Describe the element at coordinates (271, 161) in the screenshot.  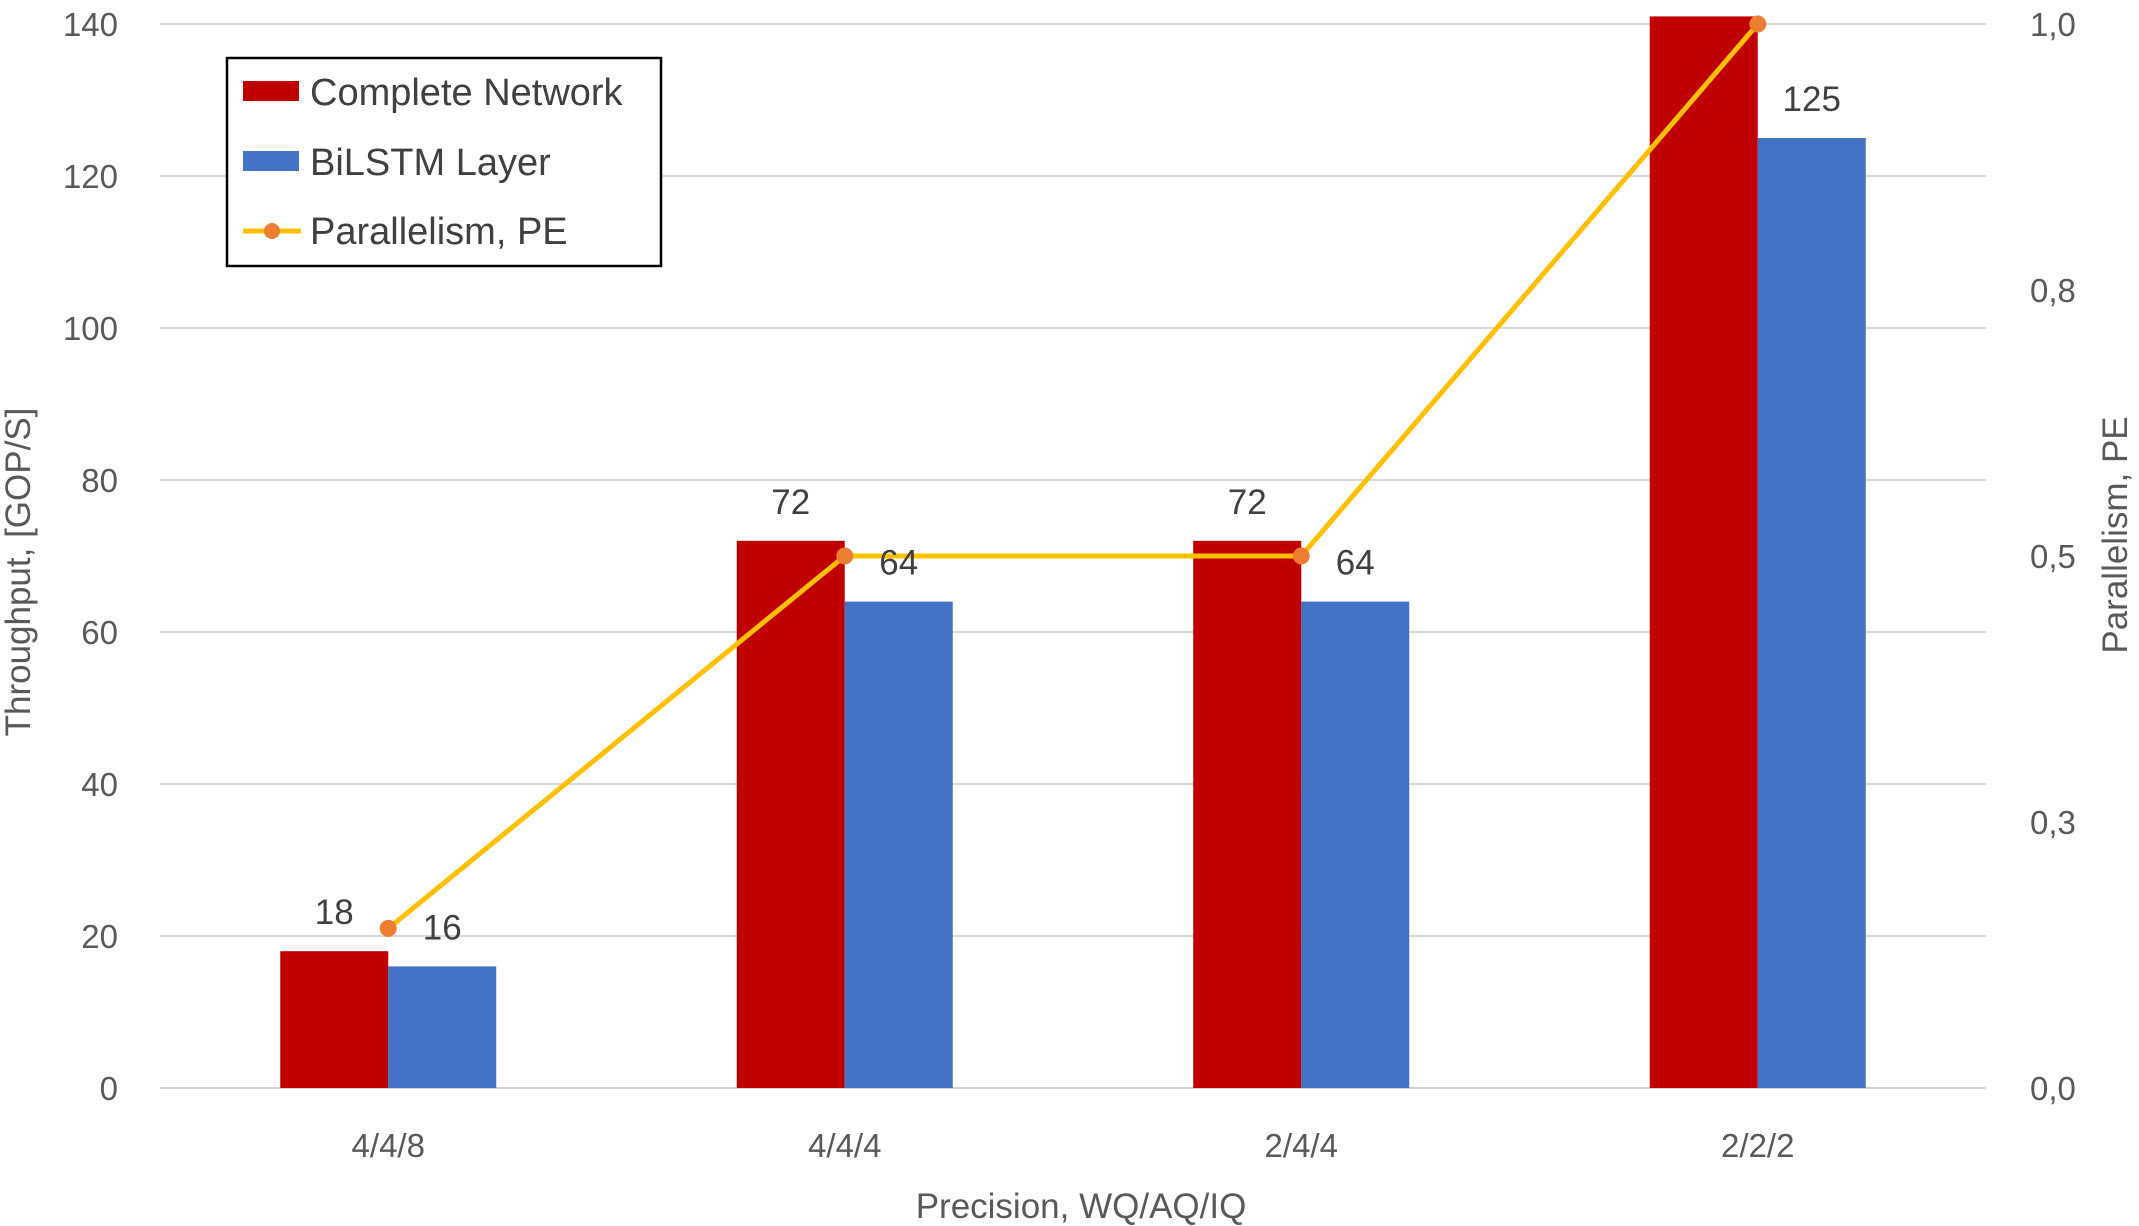
I see `legend-swatch-bilstm-layer` at that location.